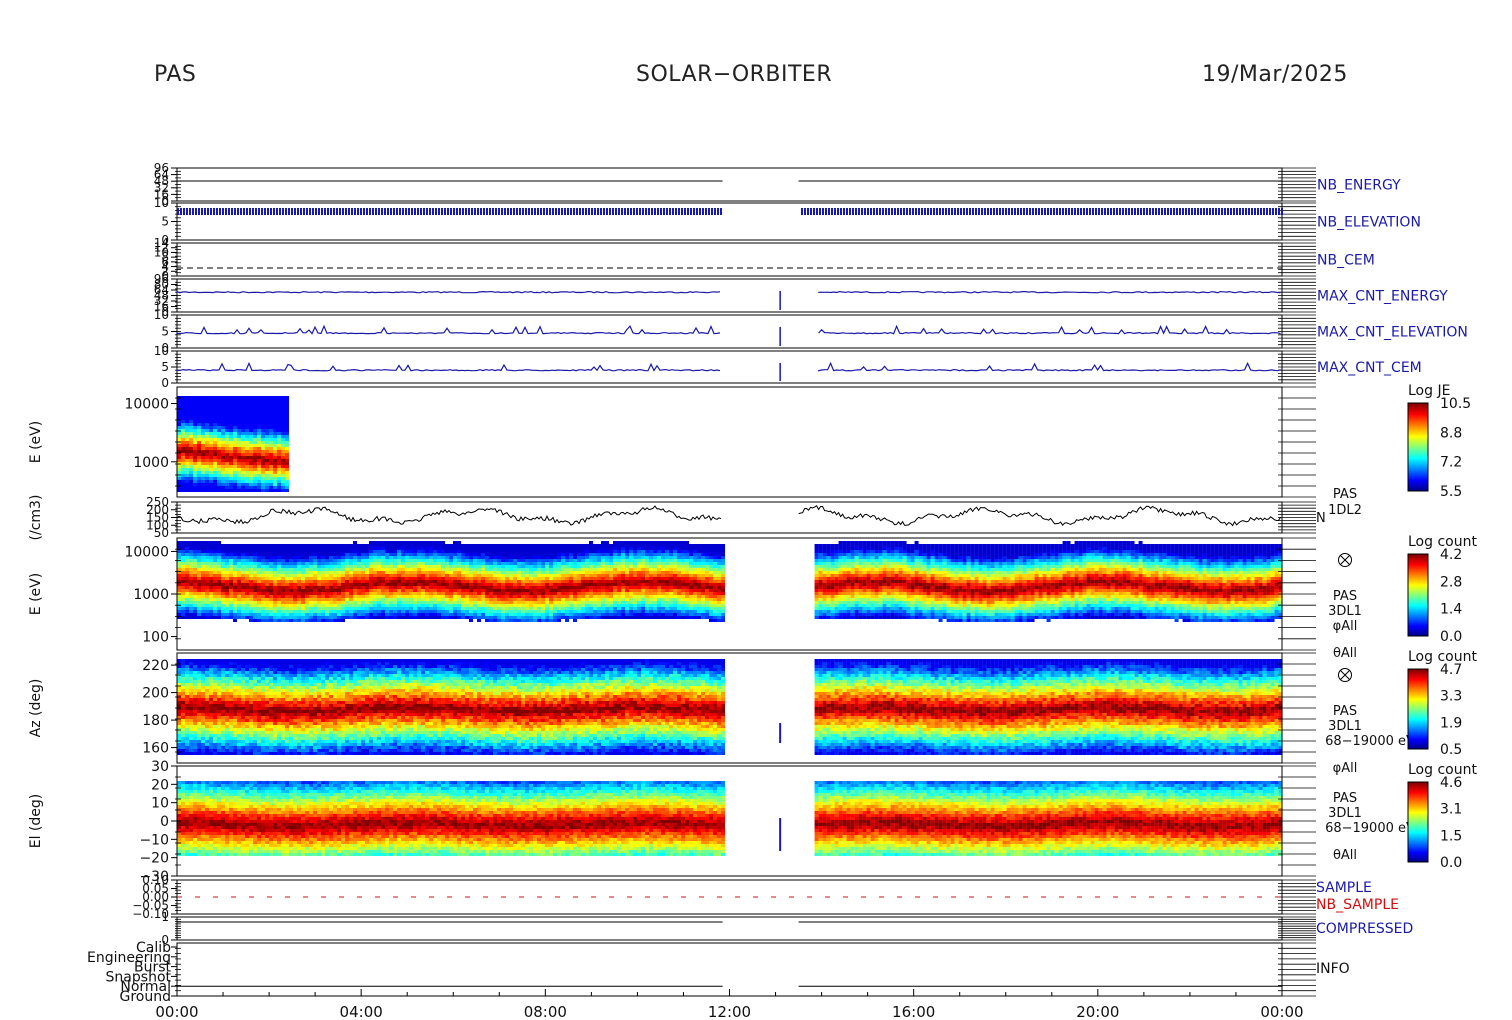  I want to click on pas-3dl1-energy-right-label: PAS, so click(1345, 596).